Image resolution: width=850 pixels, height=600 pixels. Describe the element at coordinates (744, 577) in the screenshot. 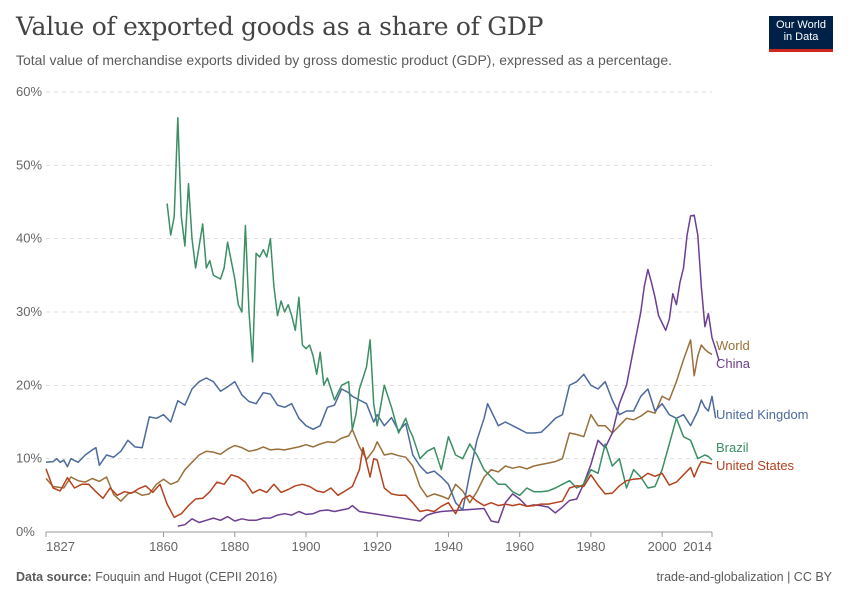

I see `license-text: trade-and-globalization | CC BY` at that location.